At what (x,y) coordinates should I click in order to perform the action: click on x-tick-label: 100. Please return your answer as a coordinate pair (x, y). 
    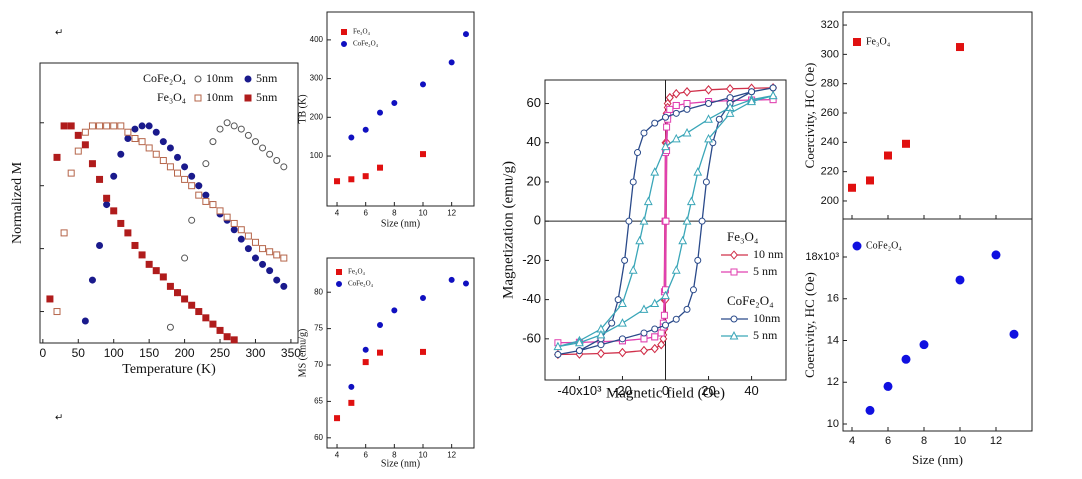
    Looking at the image, I should click on (114, 353).